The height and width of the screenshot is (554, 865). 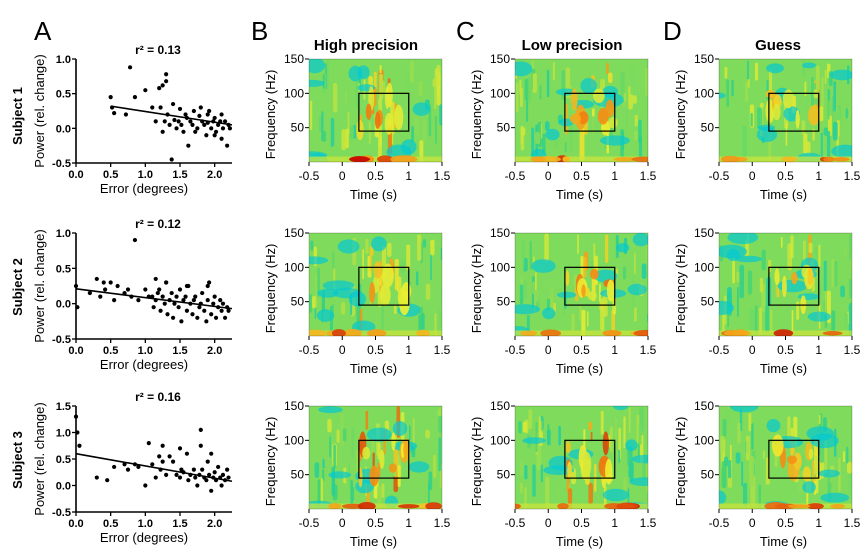 I want to click on x-axis-label: Error (degrees), so click(x=144, y=364).